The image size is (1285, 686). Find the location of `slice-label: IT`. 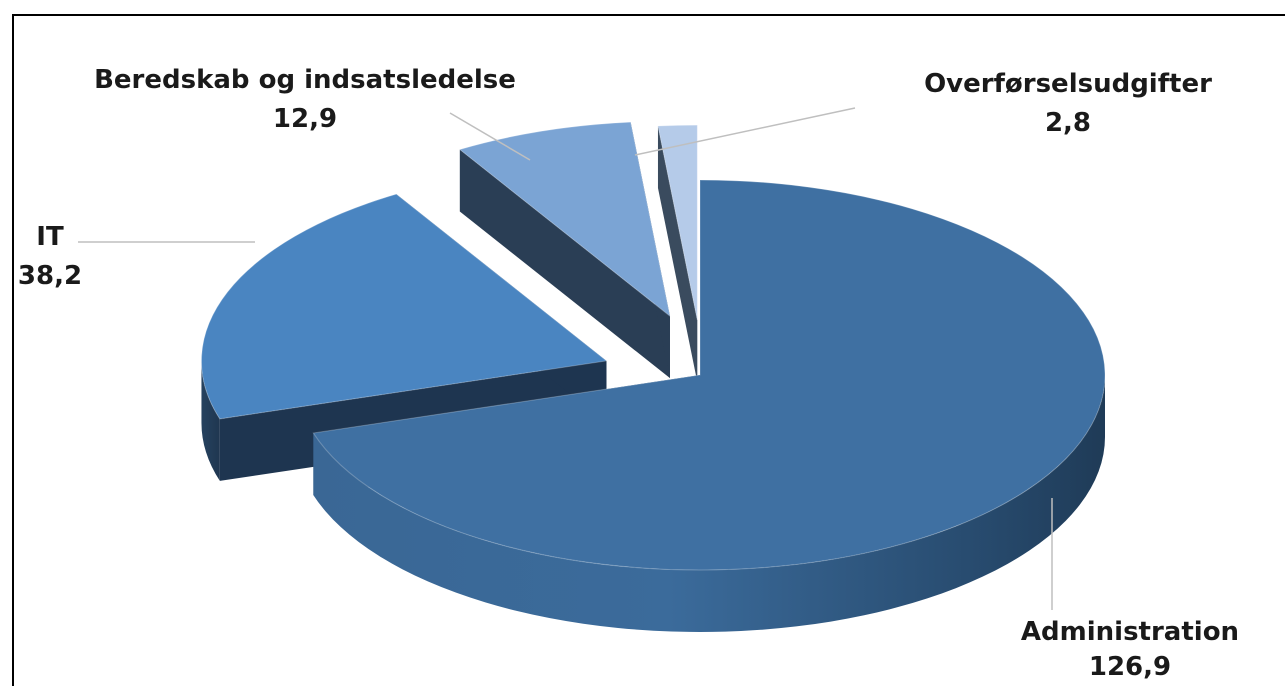

slice-label: IT is located at coordinates (50, 237).